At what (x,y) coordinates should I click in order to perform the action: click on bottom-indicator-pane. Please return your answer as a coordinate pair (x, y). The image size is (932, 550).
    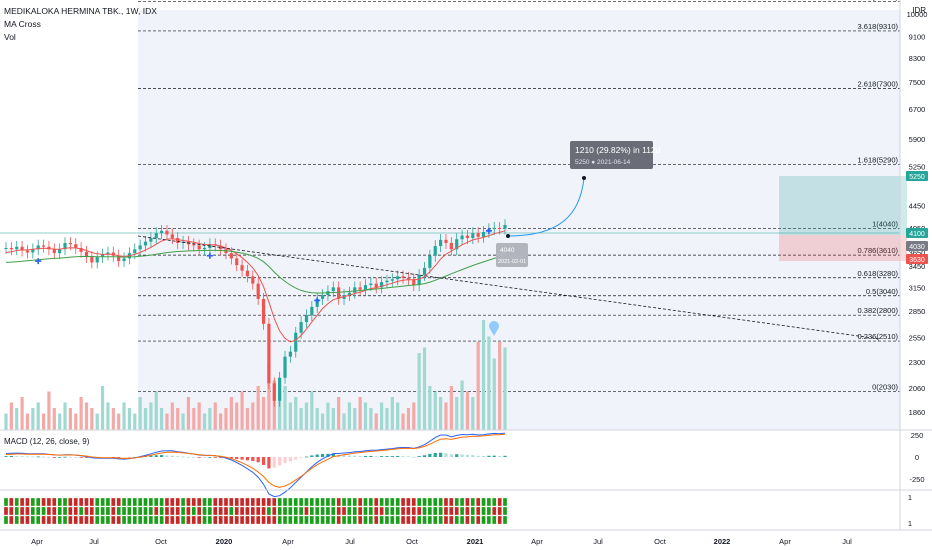
    Looking at the image, I should click on (255, 511).